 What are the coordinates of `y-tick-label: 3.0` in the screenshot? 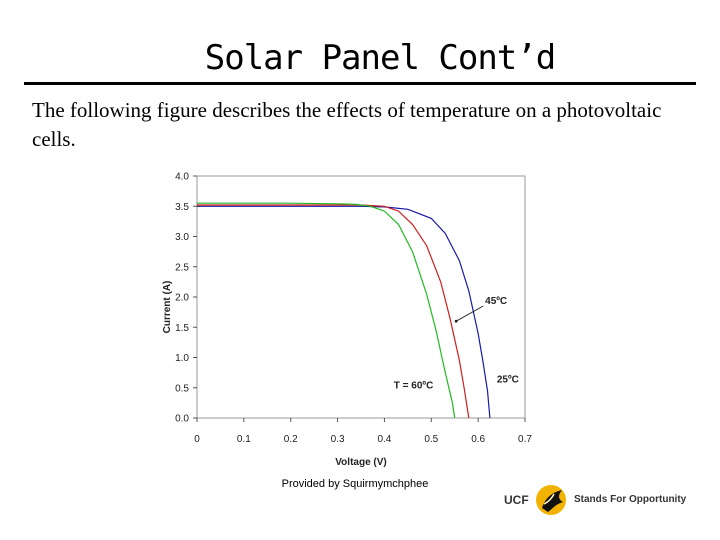 It's located at (182, 237).